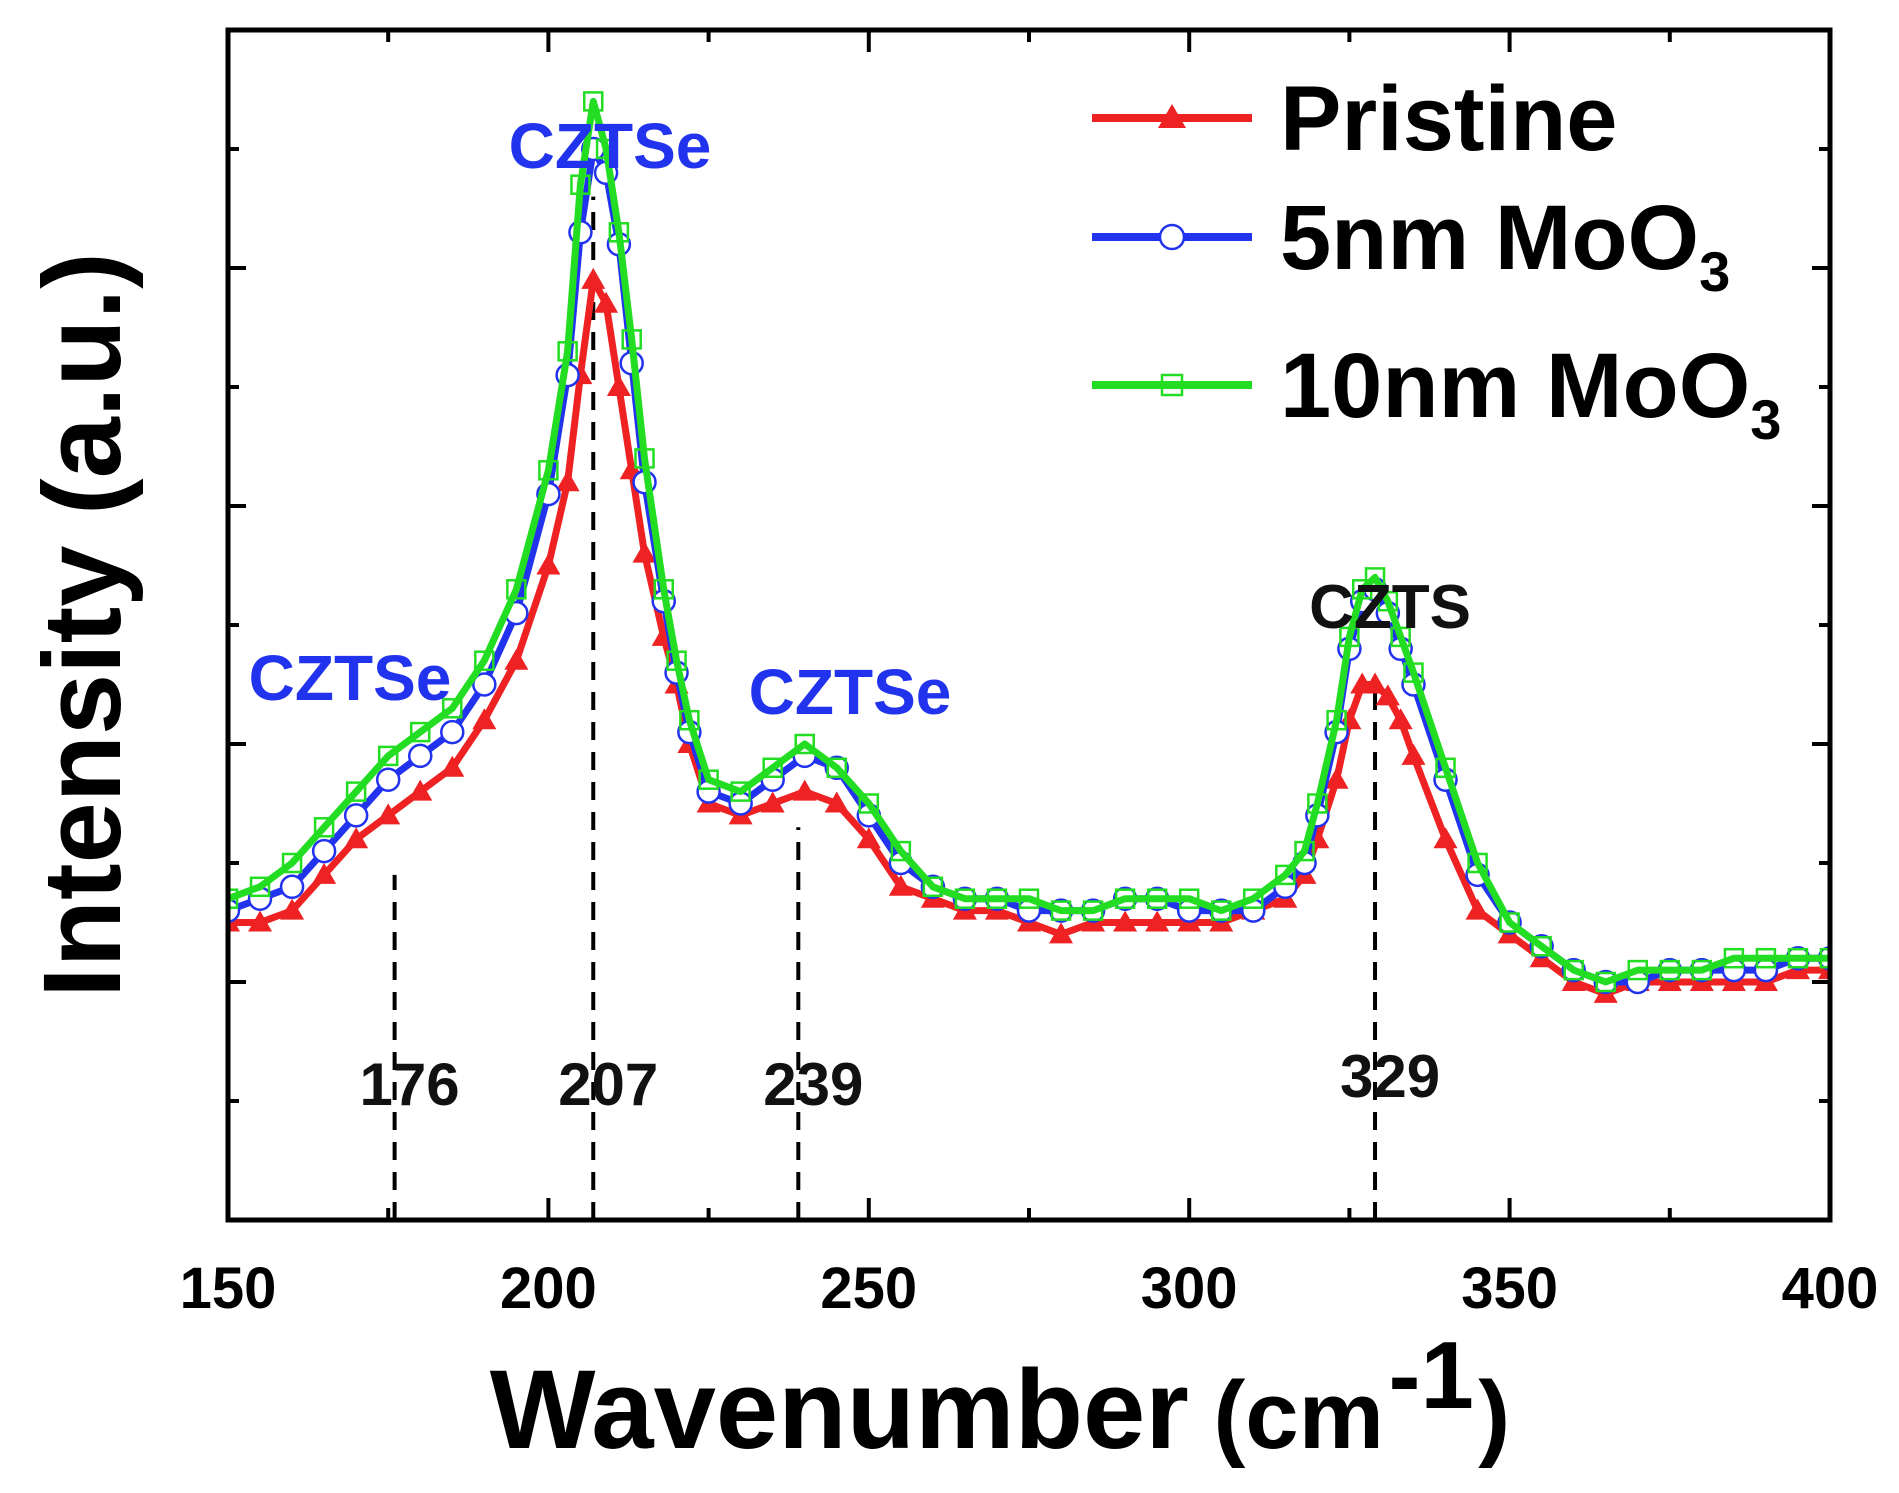 The image size is (1899, 1493). I want to click on peak-label: 176, so click(410, 1084).